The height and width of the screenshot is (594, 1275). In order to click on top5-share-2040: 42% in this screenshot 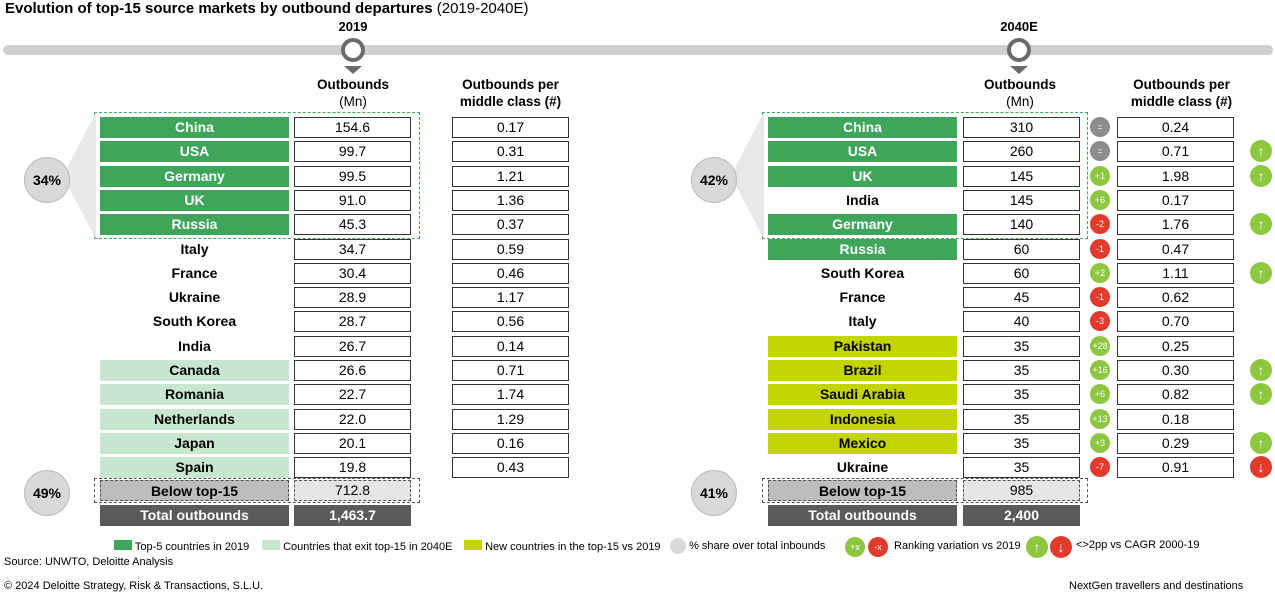, I will do `click(714, 180)`.